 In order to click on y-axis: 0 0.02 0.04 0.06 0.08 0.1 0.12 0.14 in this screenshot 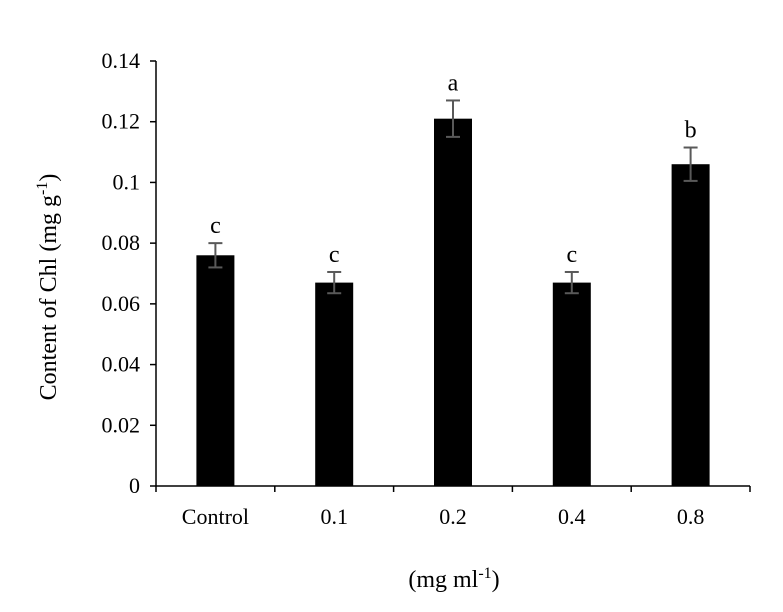, I will do `click(129, 273)`.